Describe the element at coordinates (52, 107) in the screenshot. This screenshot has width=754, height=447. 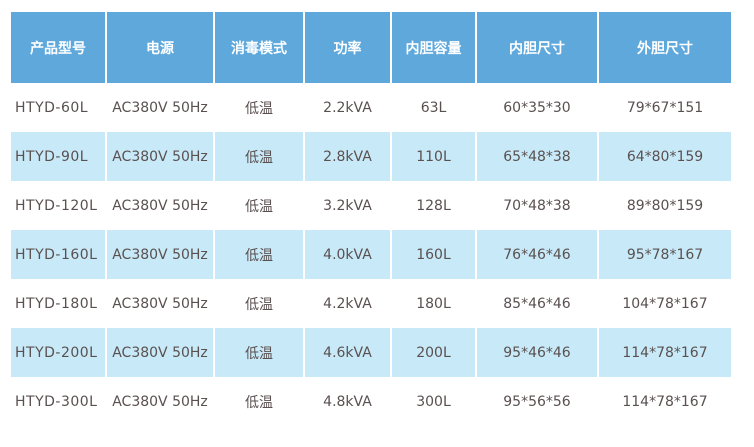
I see `cell-model: HTYD-60L` at that location.